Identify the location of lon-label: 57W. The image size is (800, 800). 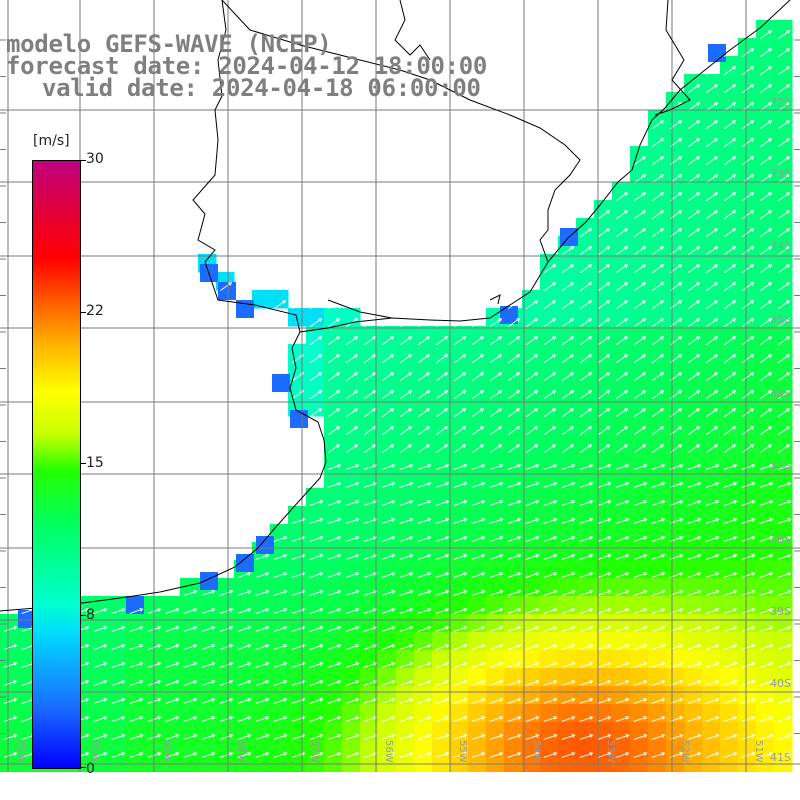
(314, 751).